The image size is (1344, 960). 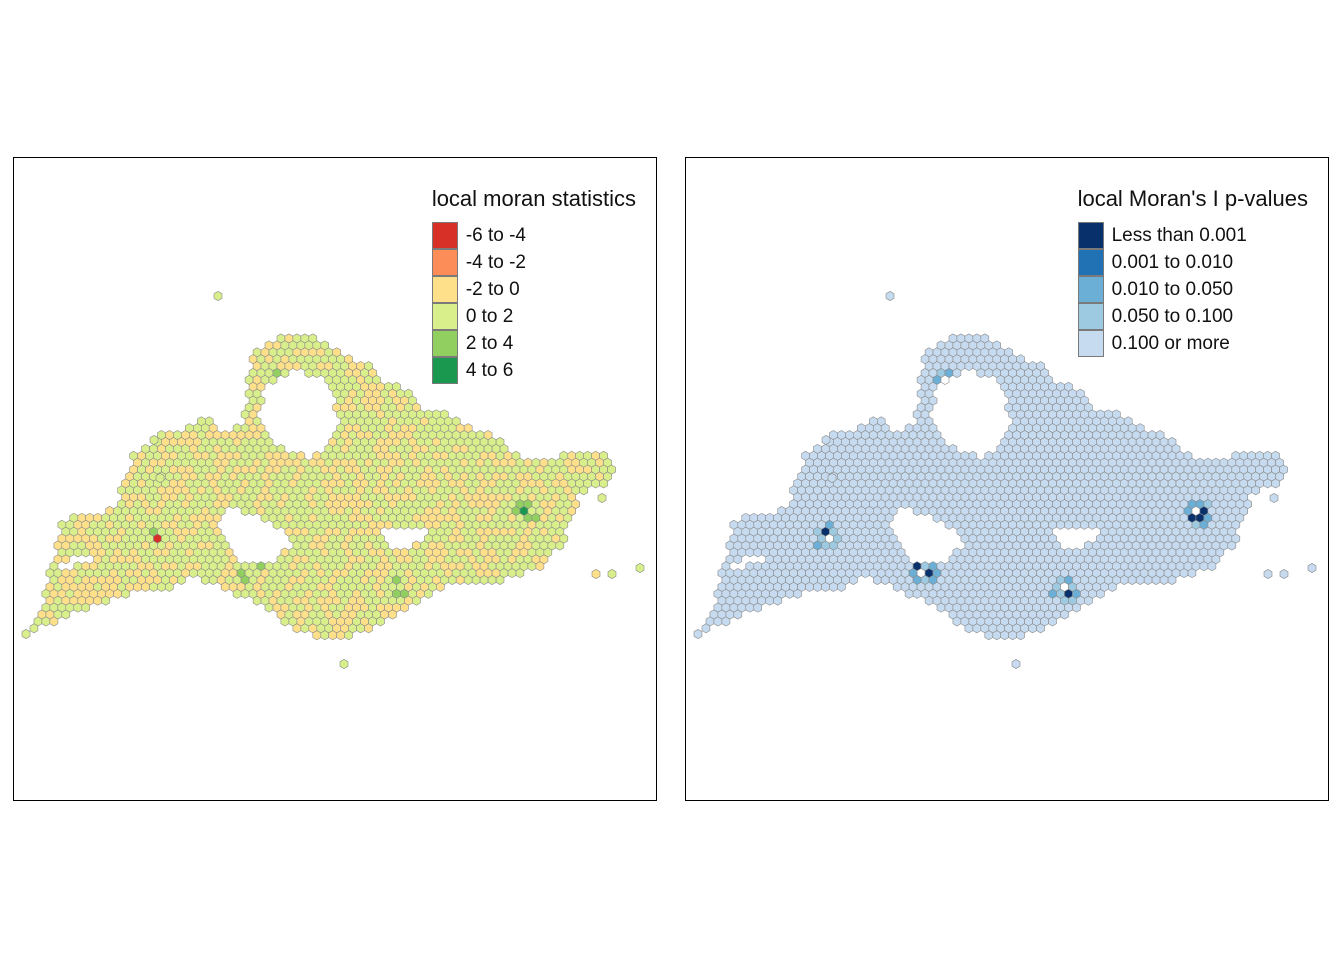 I want to click on legend-item: 0 to 2, so click(x=533, y=316).